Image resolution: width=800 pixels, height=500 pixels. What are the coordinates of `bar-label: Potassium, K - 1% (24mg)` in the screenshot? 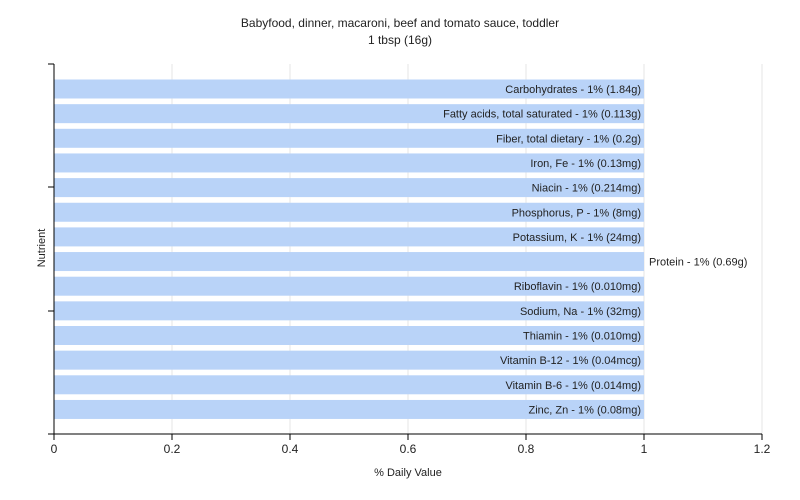 It's located at (577, 238).